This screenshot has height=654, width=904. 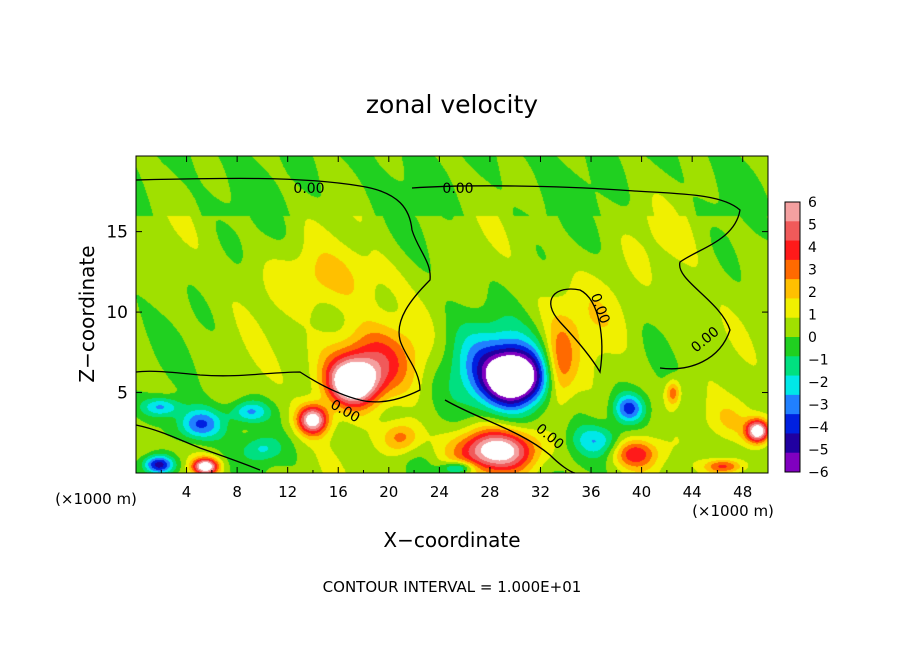 I want to click on x-tick-label: 4, so click(x=187, y=492).